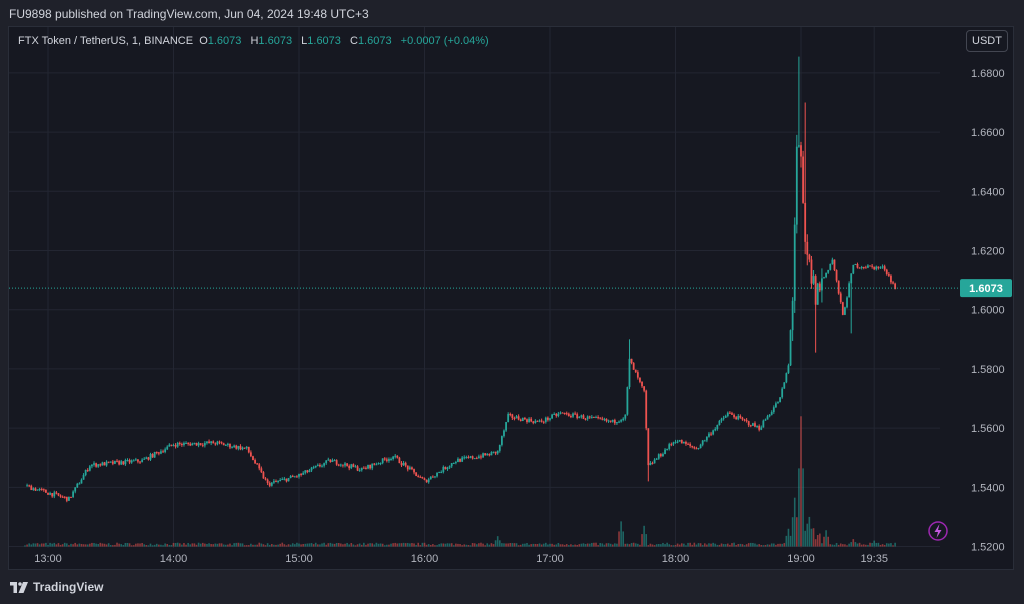 The image size is (1024, 604). Describe the element at coordinates (986, 289) in the screenshot. I see `last-price-label: 1.6073` at that location.